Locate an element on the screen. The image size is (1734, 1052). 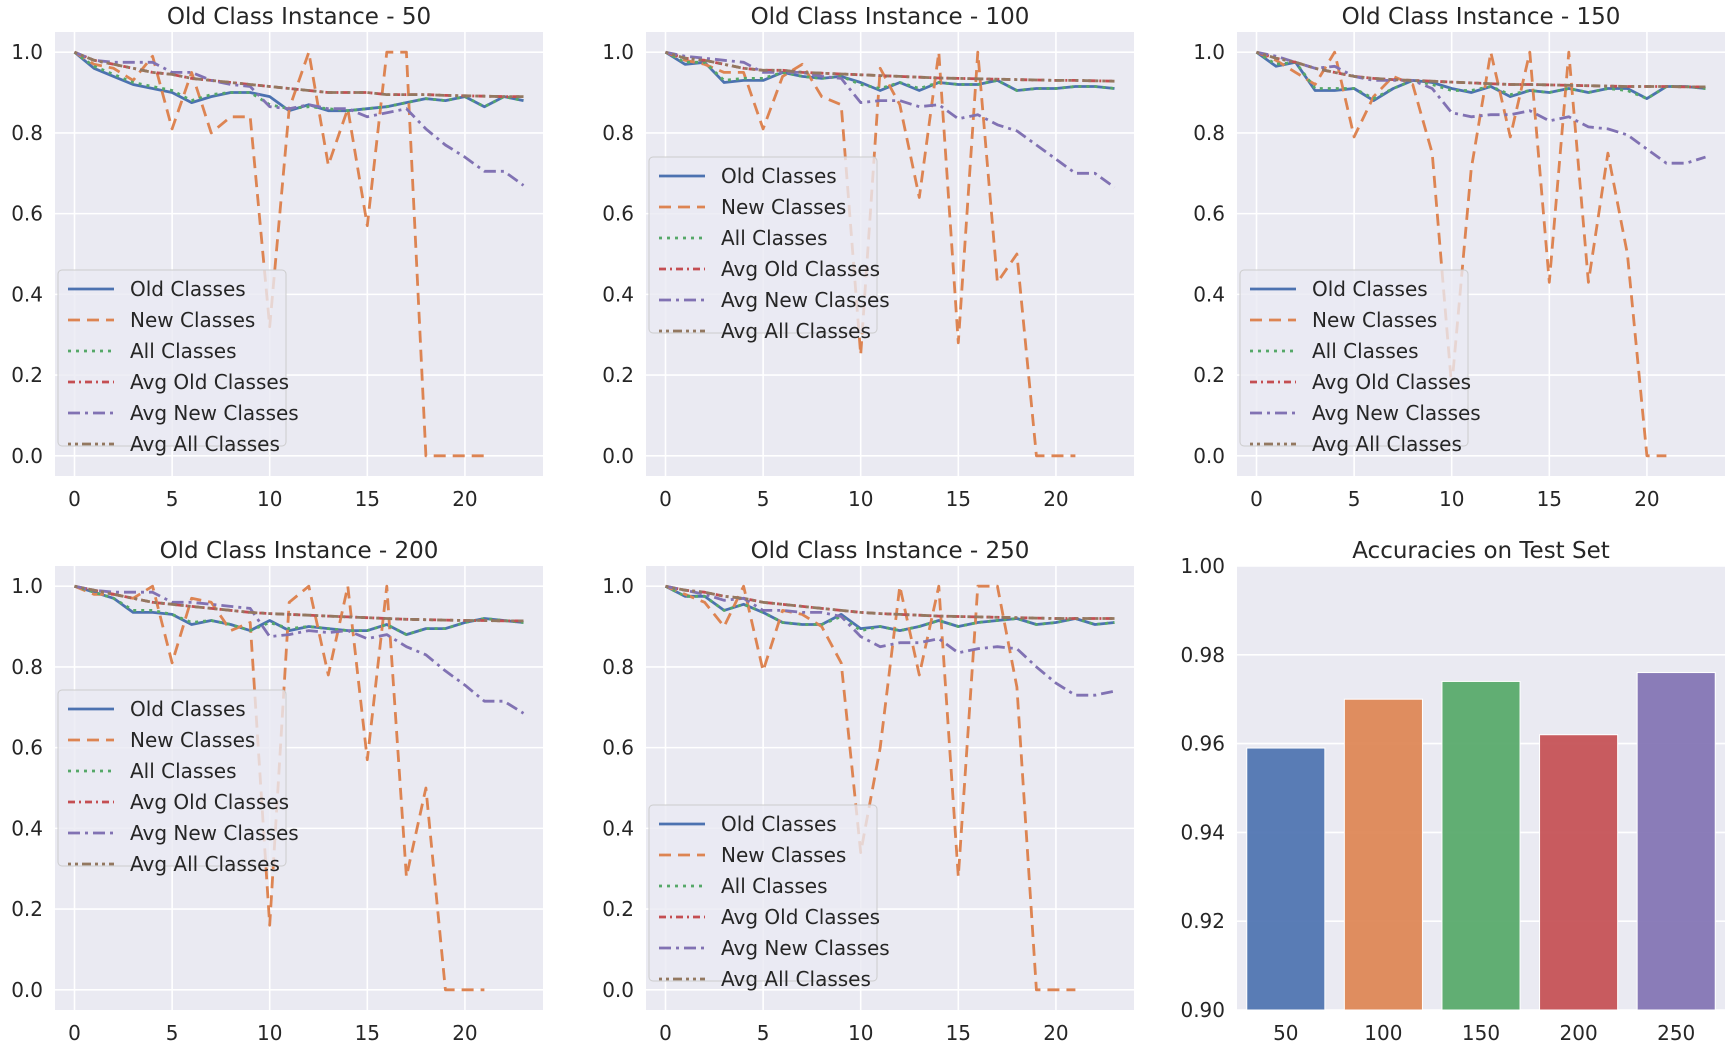
y-tick-label: 0.92 is located at coordinates (1202, 921).